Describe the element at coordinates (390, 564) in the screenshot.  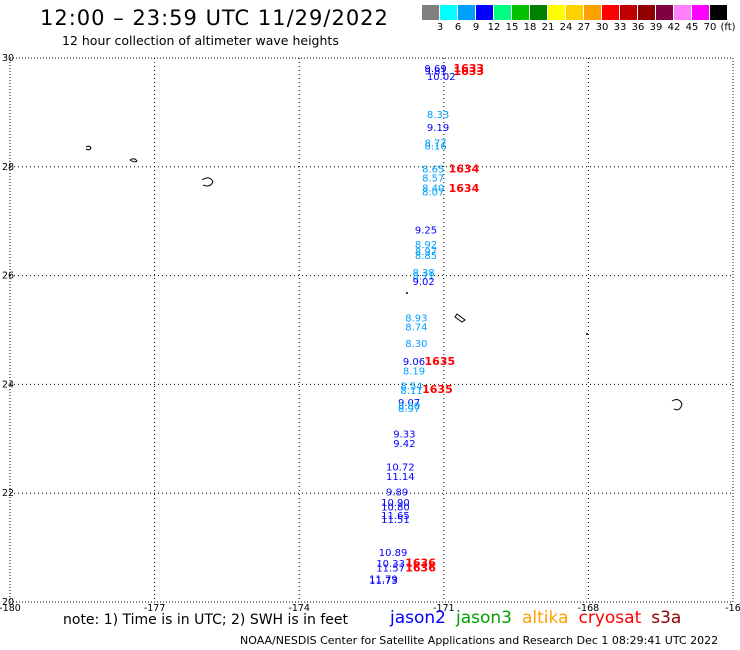
I see `wave-height-label: 10.33` at that location.